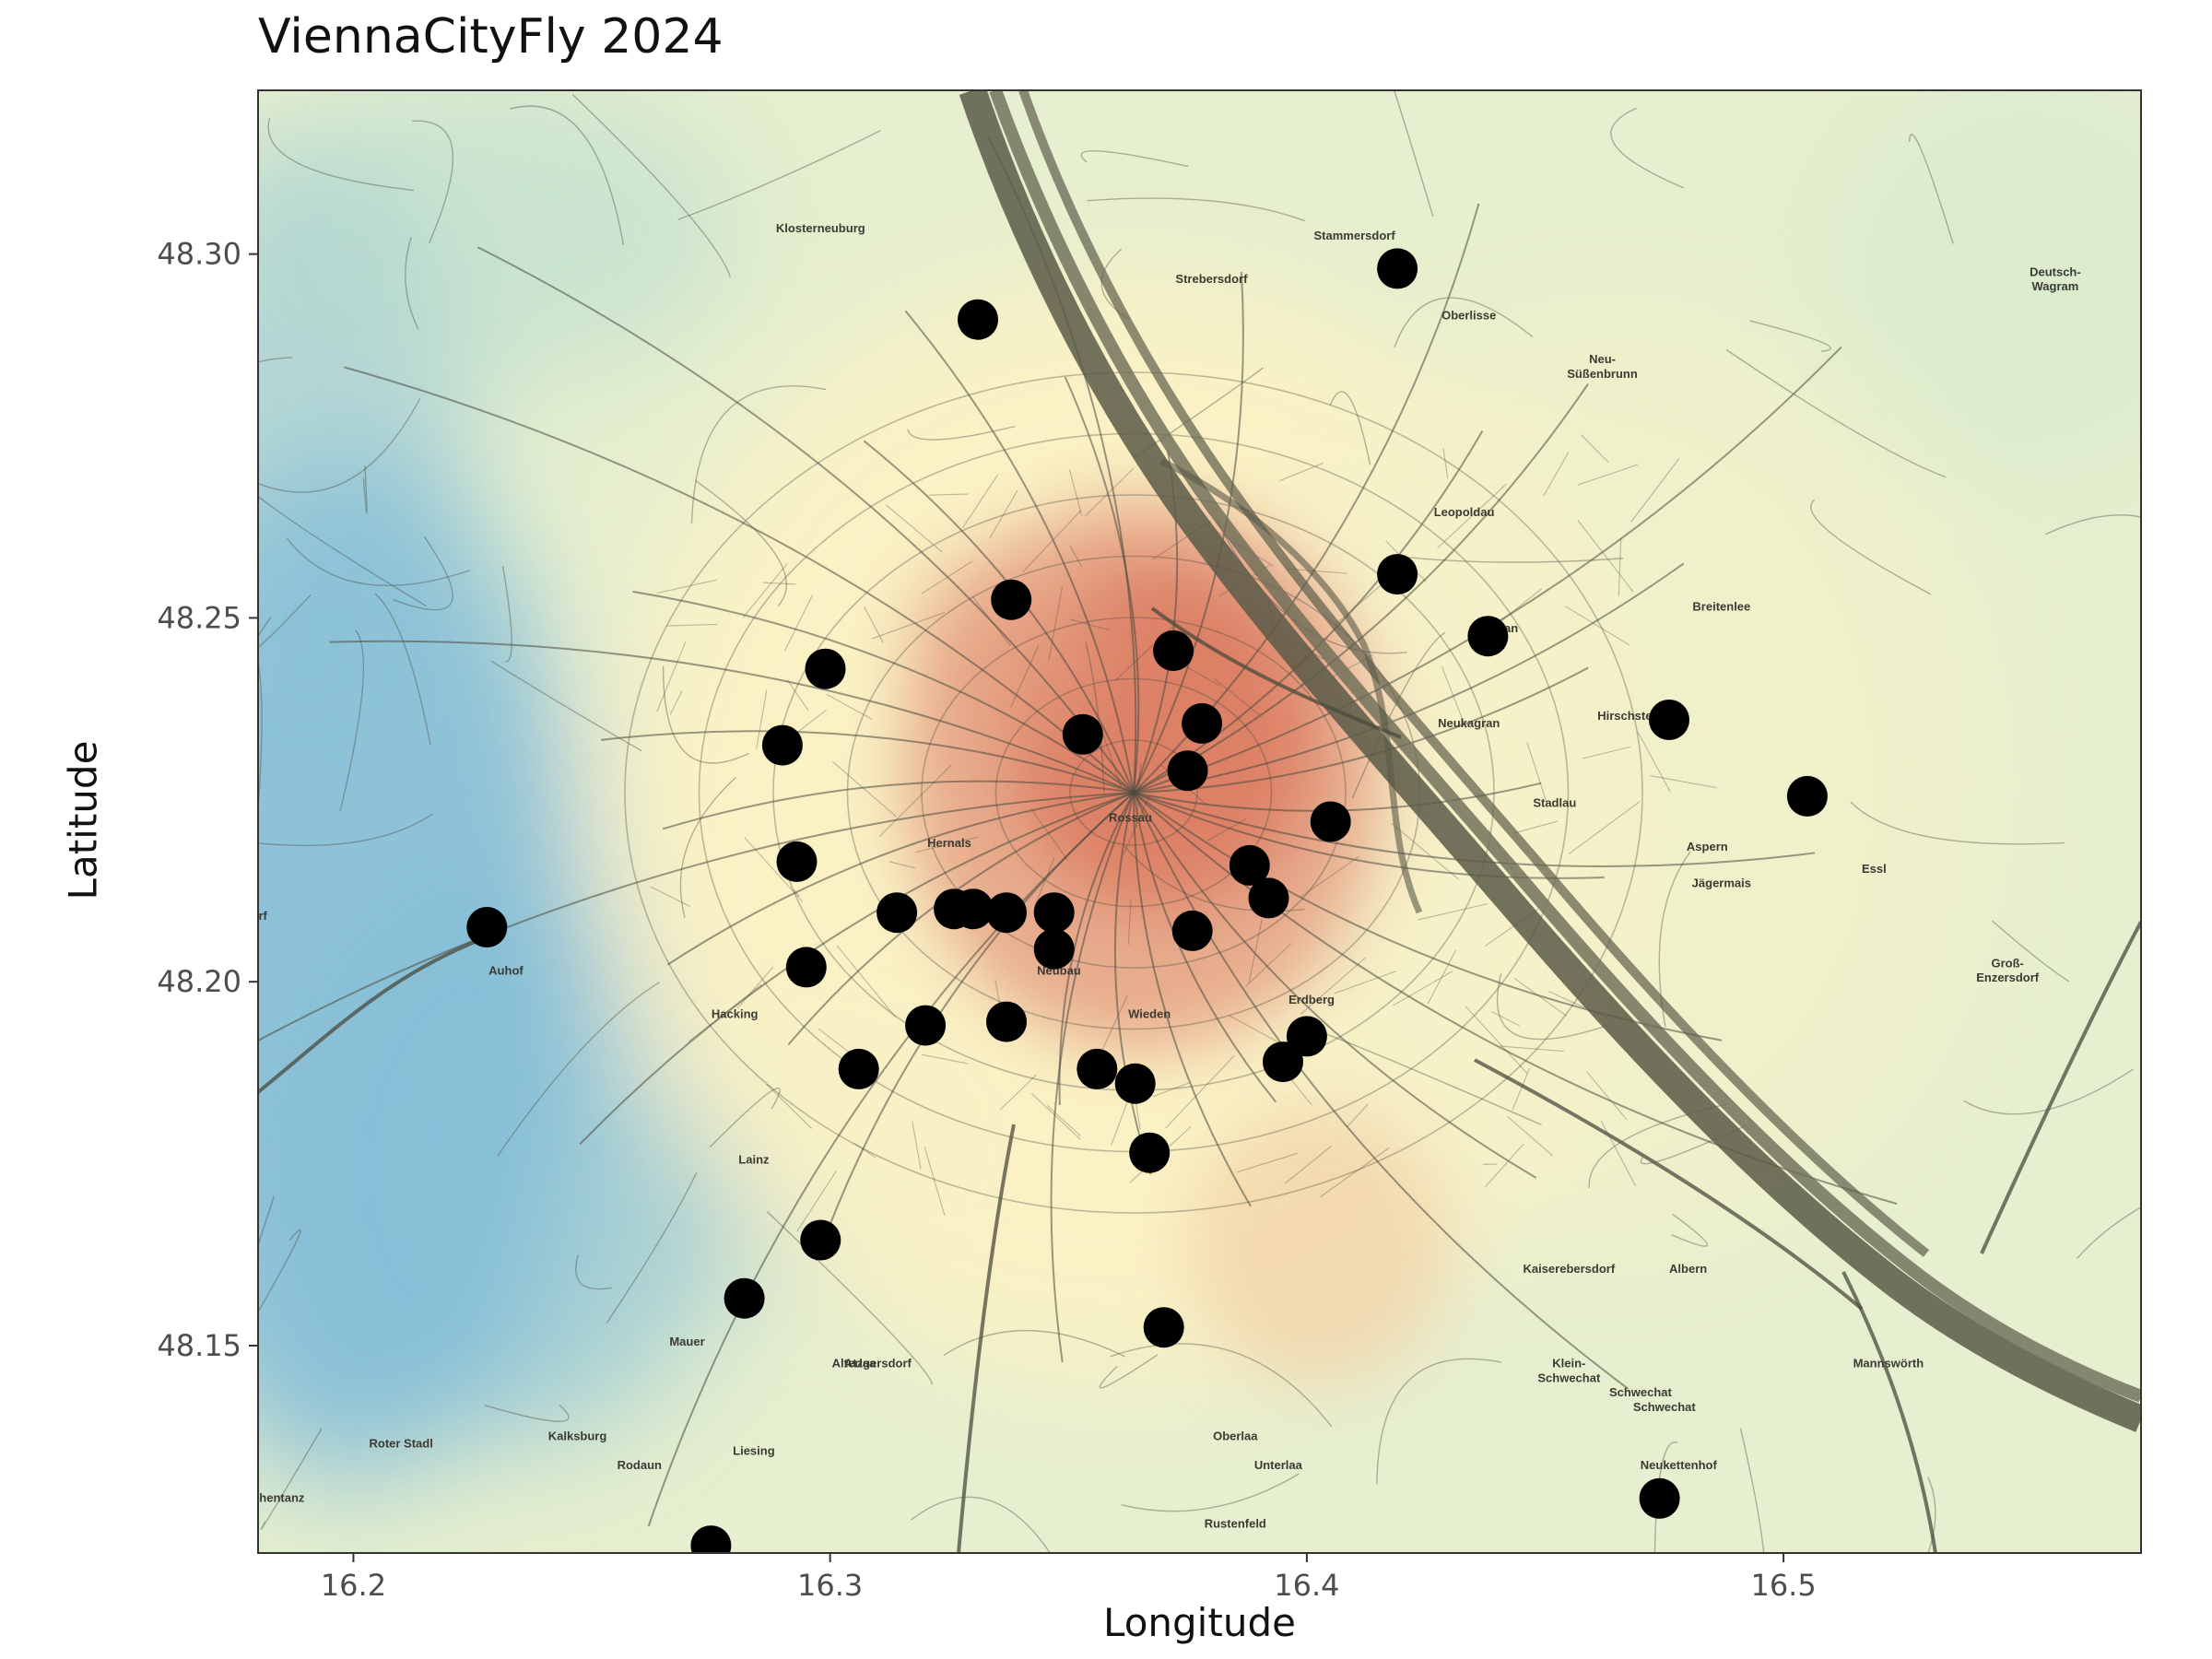 The width and height of the screenshot is (2212, 1659). What do you see at coordinates (1888, 1364) in the screenshot?
I see `map-label: Mannswörth` at bounding box center [1888, 1364].